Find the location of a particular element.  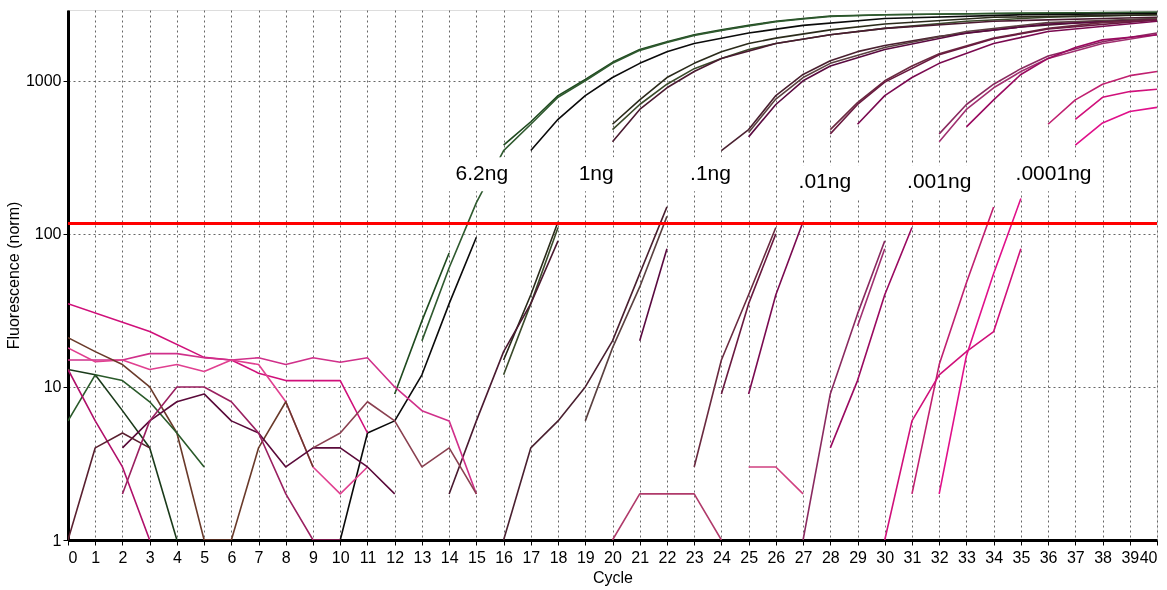

x-tick-label: 39 is located at coordinates (1130, 557).